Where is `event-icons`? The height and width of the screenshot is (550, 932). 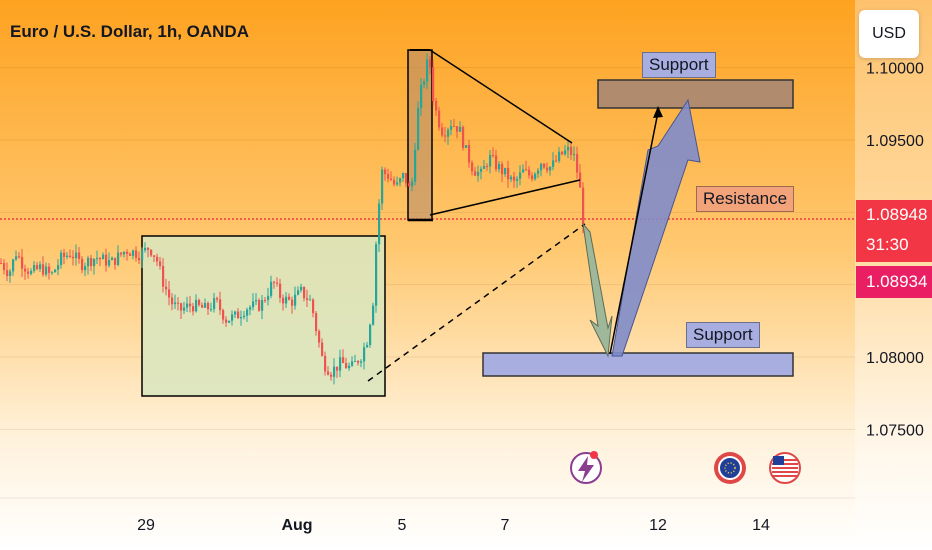 event-icons is located at coordinates (685, 467).